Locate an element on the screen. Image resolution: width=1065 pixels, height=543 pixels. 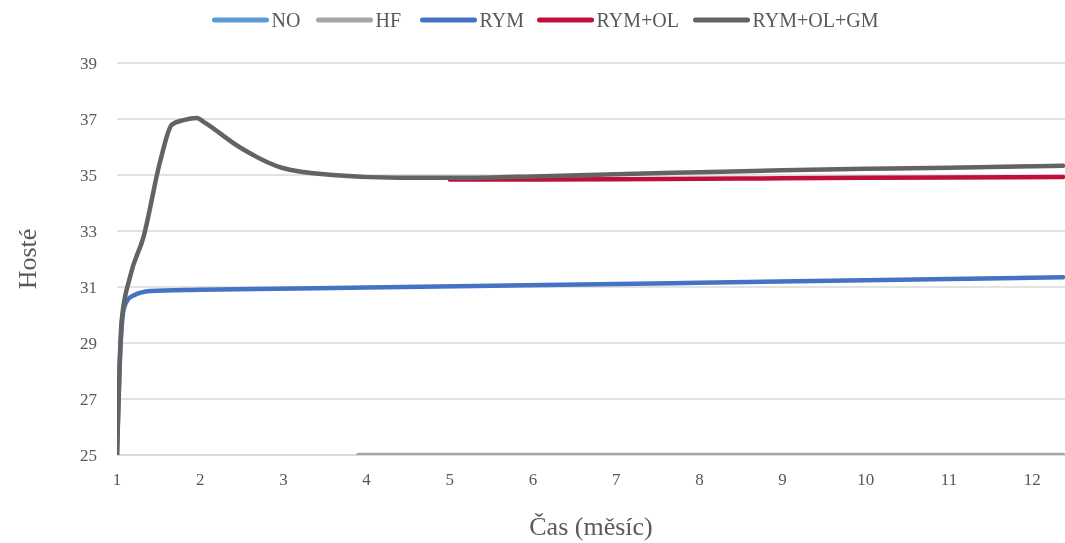
x-tick-label: 12 is located at coordinates (1032, 479).